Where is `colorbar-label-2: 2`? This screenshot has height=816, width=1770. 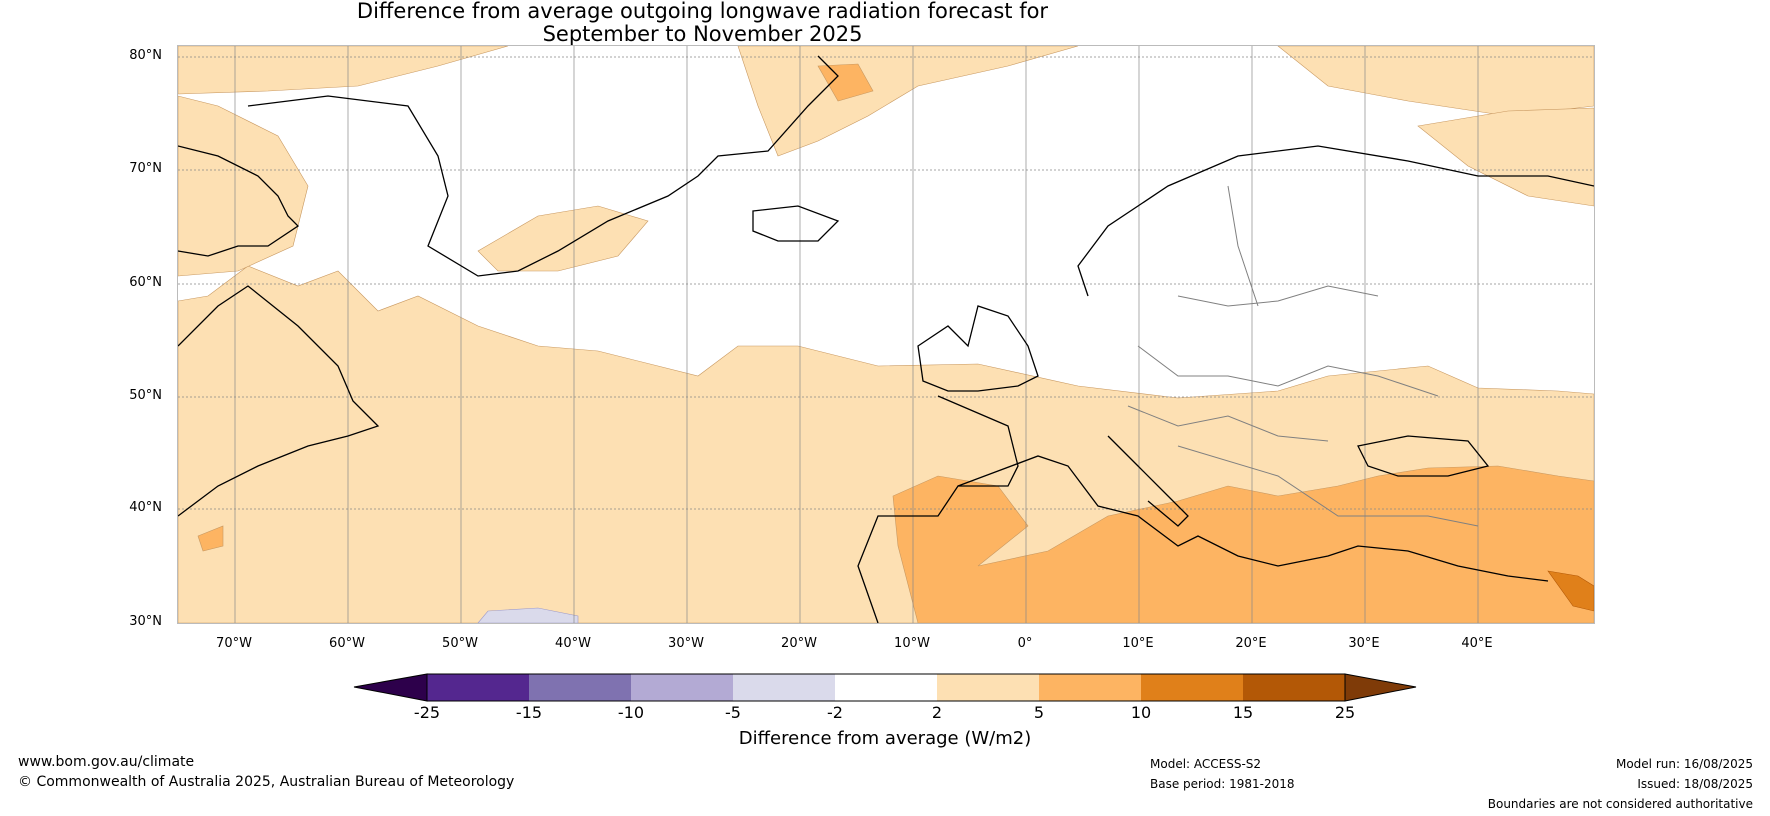 colorbar-label-2: 2 is located at coordinates (937, 712).